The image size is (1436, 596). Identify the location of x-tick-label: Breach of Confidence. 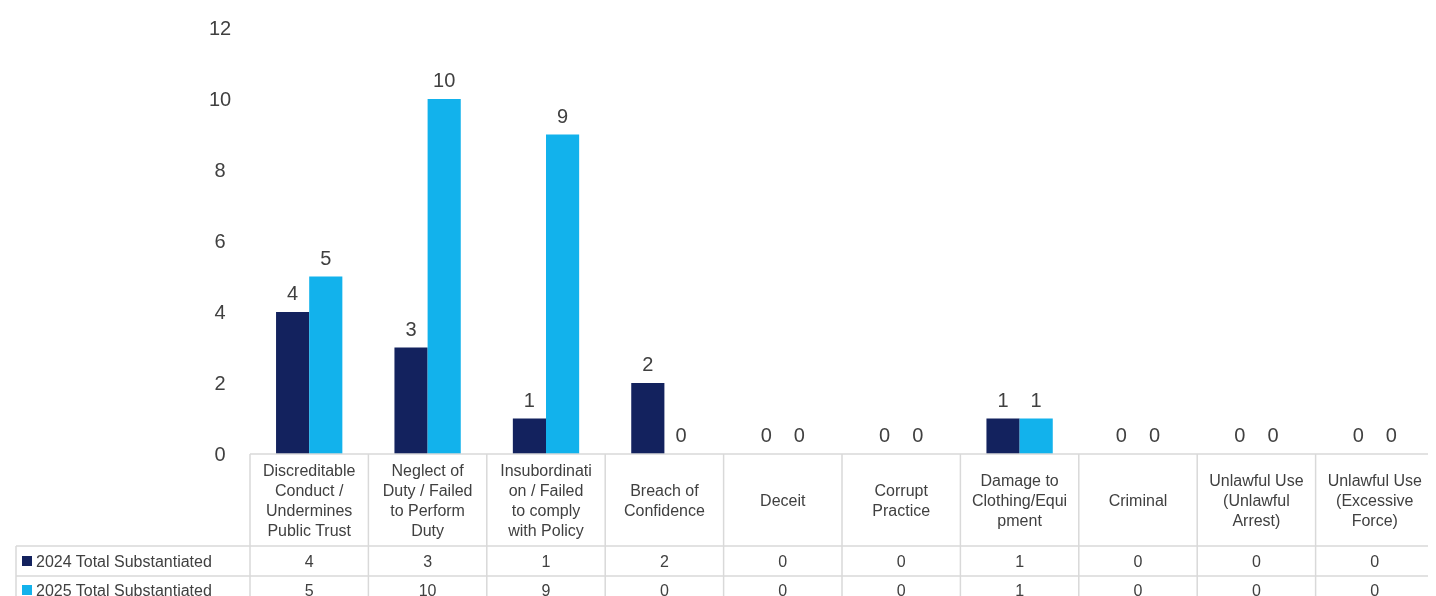
(664, 500).